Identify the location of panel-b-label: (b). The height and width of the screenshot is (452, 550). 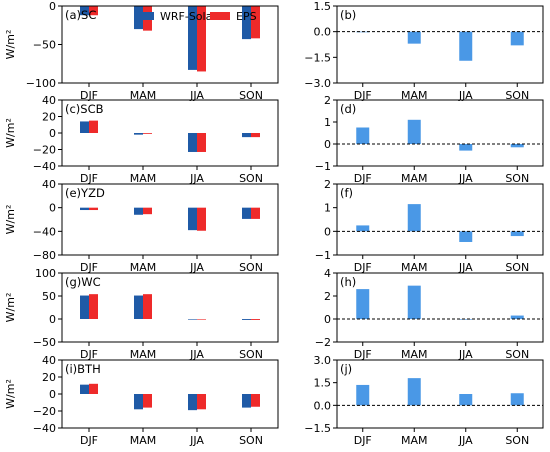
(348, 15).